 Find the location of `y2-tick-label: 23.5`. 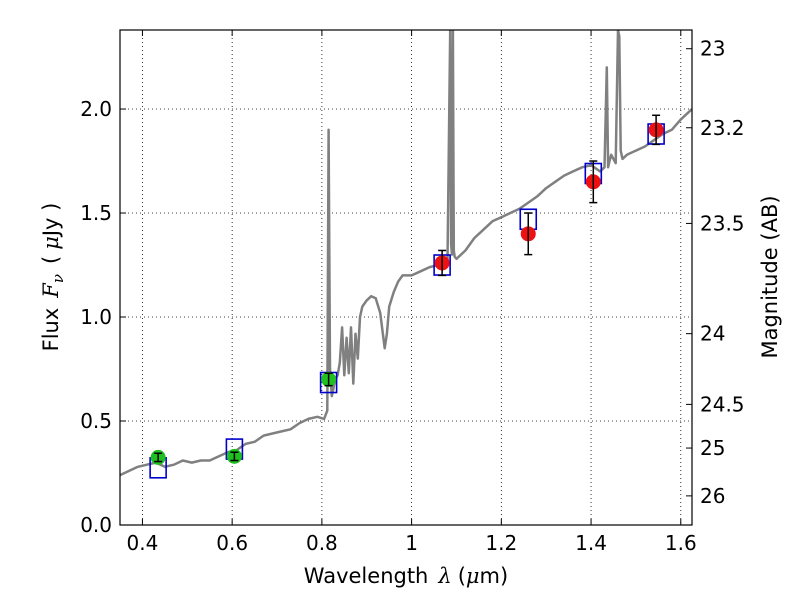

y2-tick-label: 23.5 is located at coordinates (722, 223).